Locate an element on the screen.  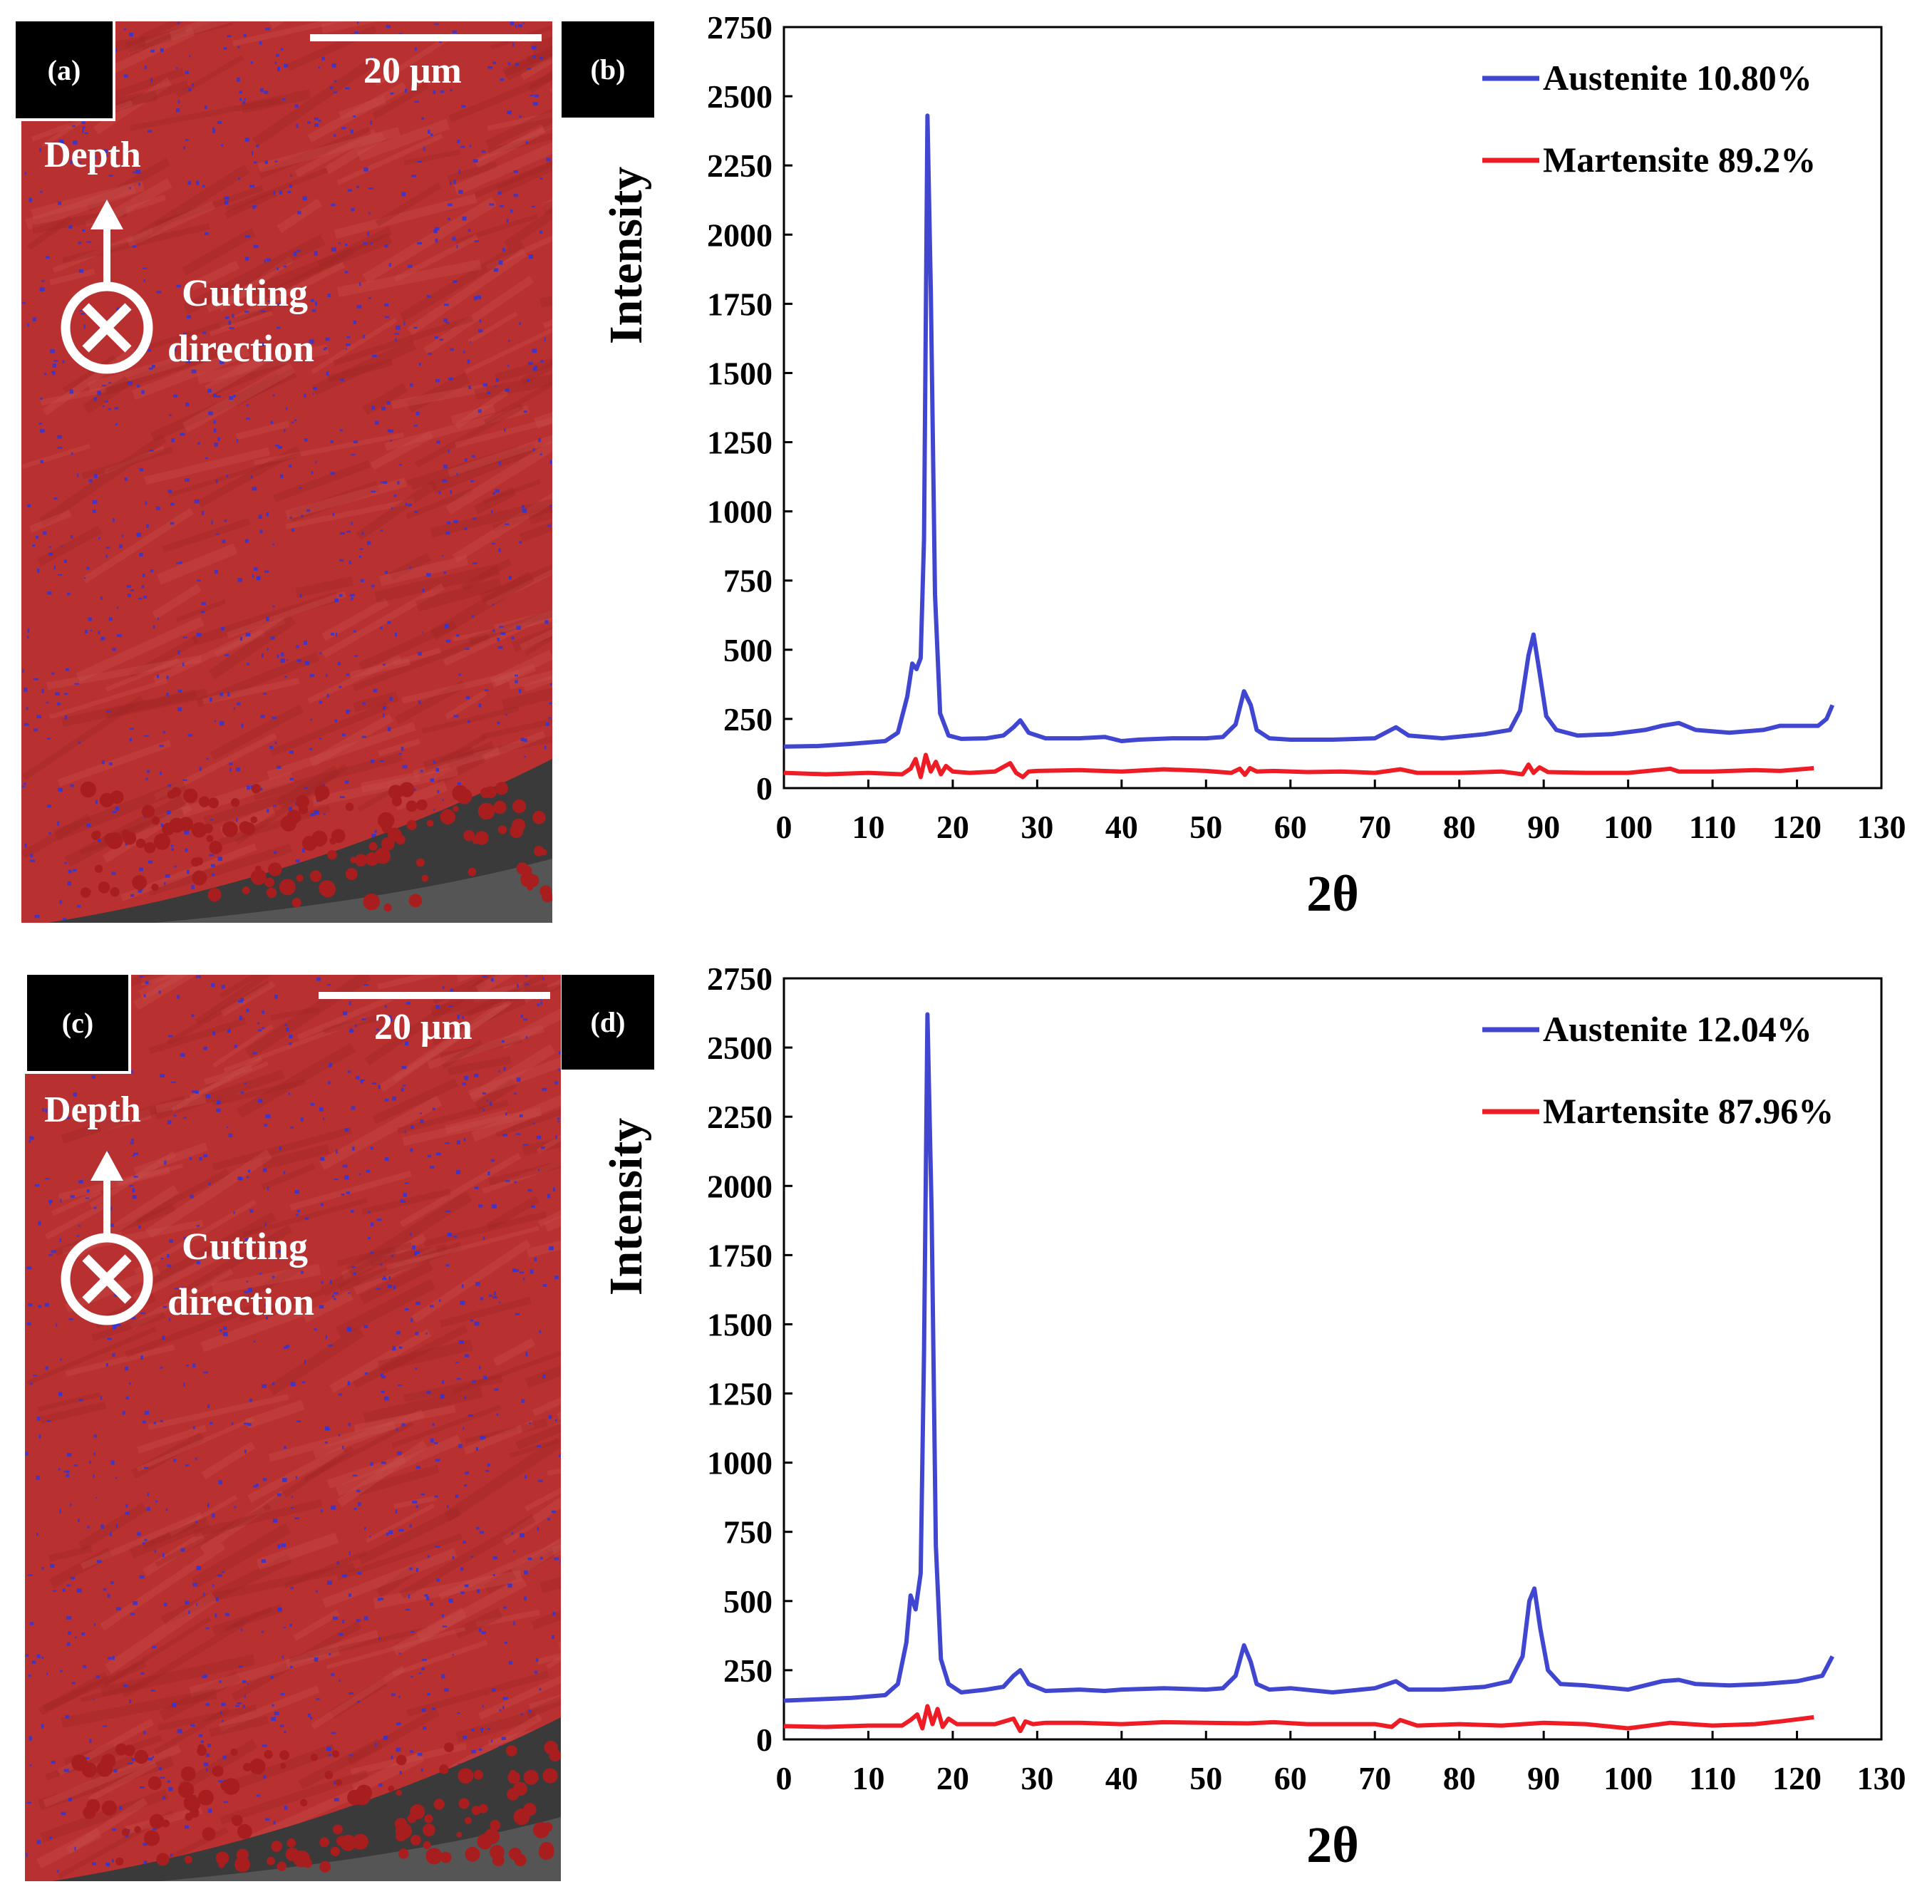
depth-label-c: Depth is located at coordinates (92, 1110).